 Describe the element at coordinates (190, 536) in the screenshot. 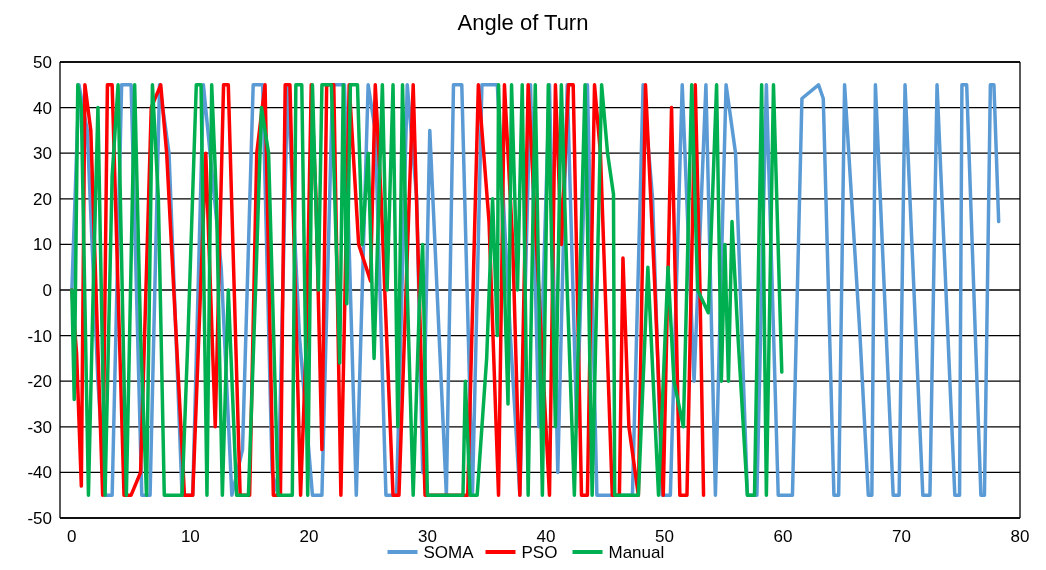

I see `x-tick-label: 10` at that location.